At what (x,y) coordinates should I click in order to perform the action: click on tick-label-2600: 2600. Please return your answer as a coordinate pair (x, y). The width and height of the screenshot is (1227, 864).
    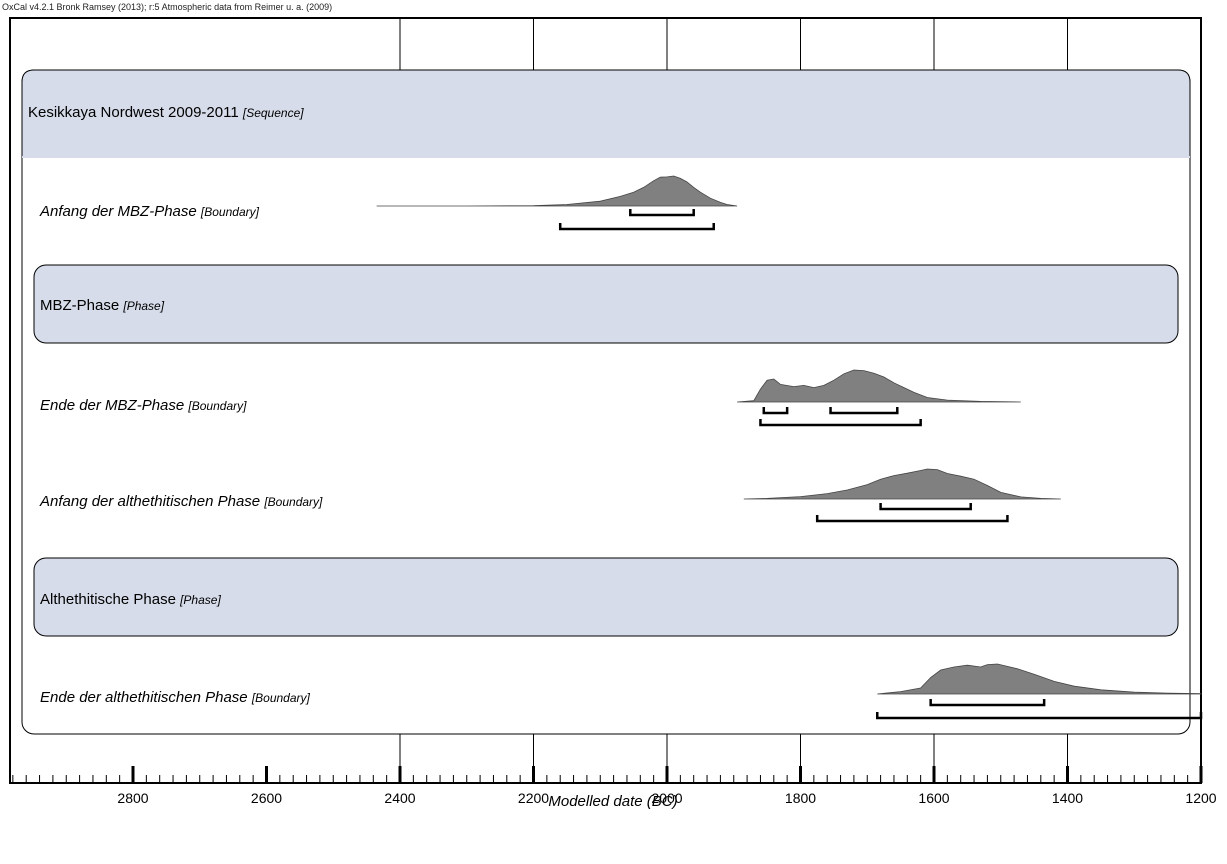
    Looking at the image, I should click on (266, 798).